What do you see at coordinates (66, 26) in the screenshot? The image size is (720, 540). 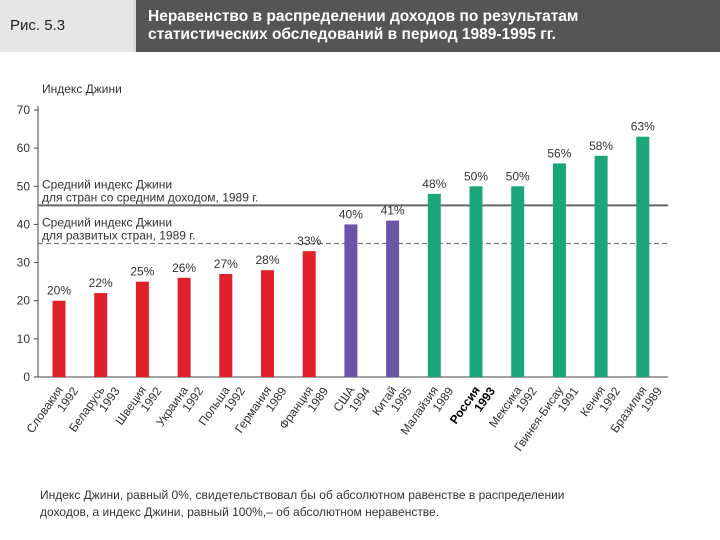 I see `figure-label: Рис. 5.3` at bounding box center [66, 26].